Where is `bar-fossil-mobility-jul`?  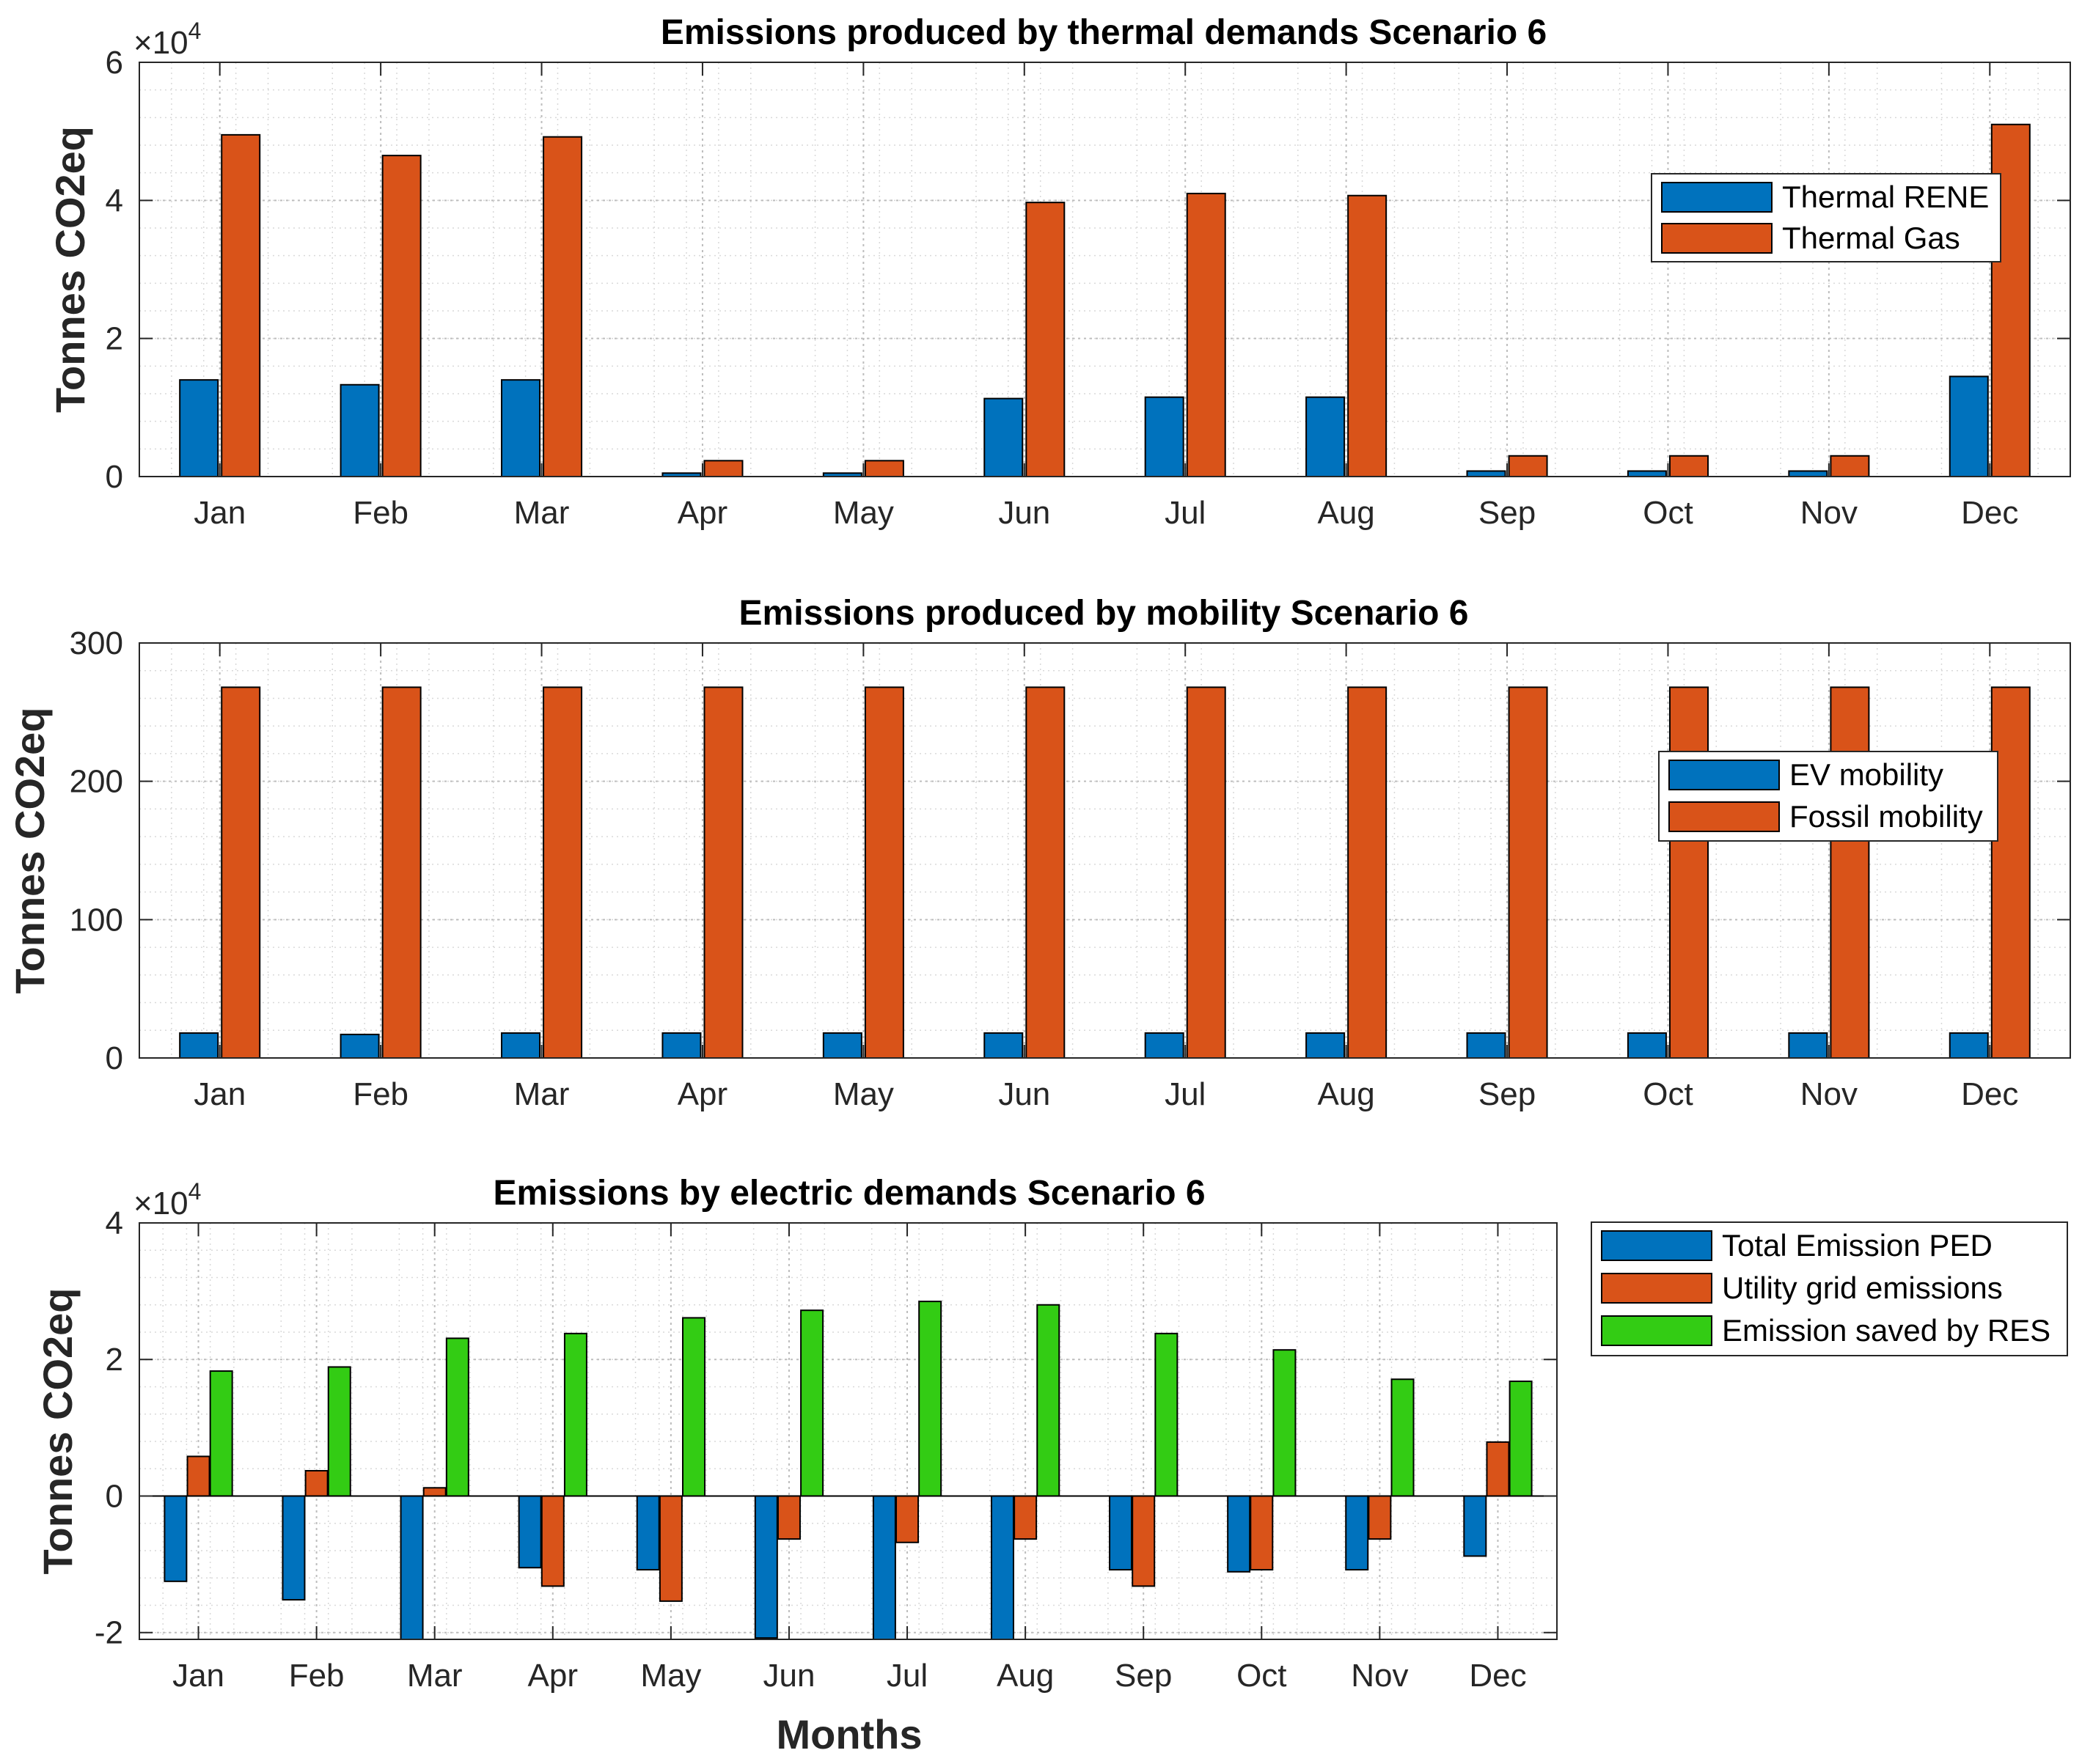 bar-fossil-mobility-jul is located at coordinates (1206, 872).